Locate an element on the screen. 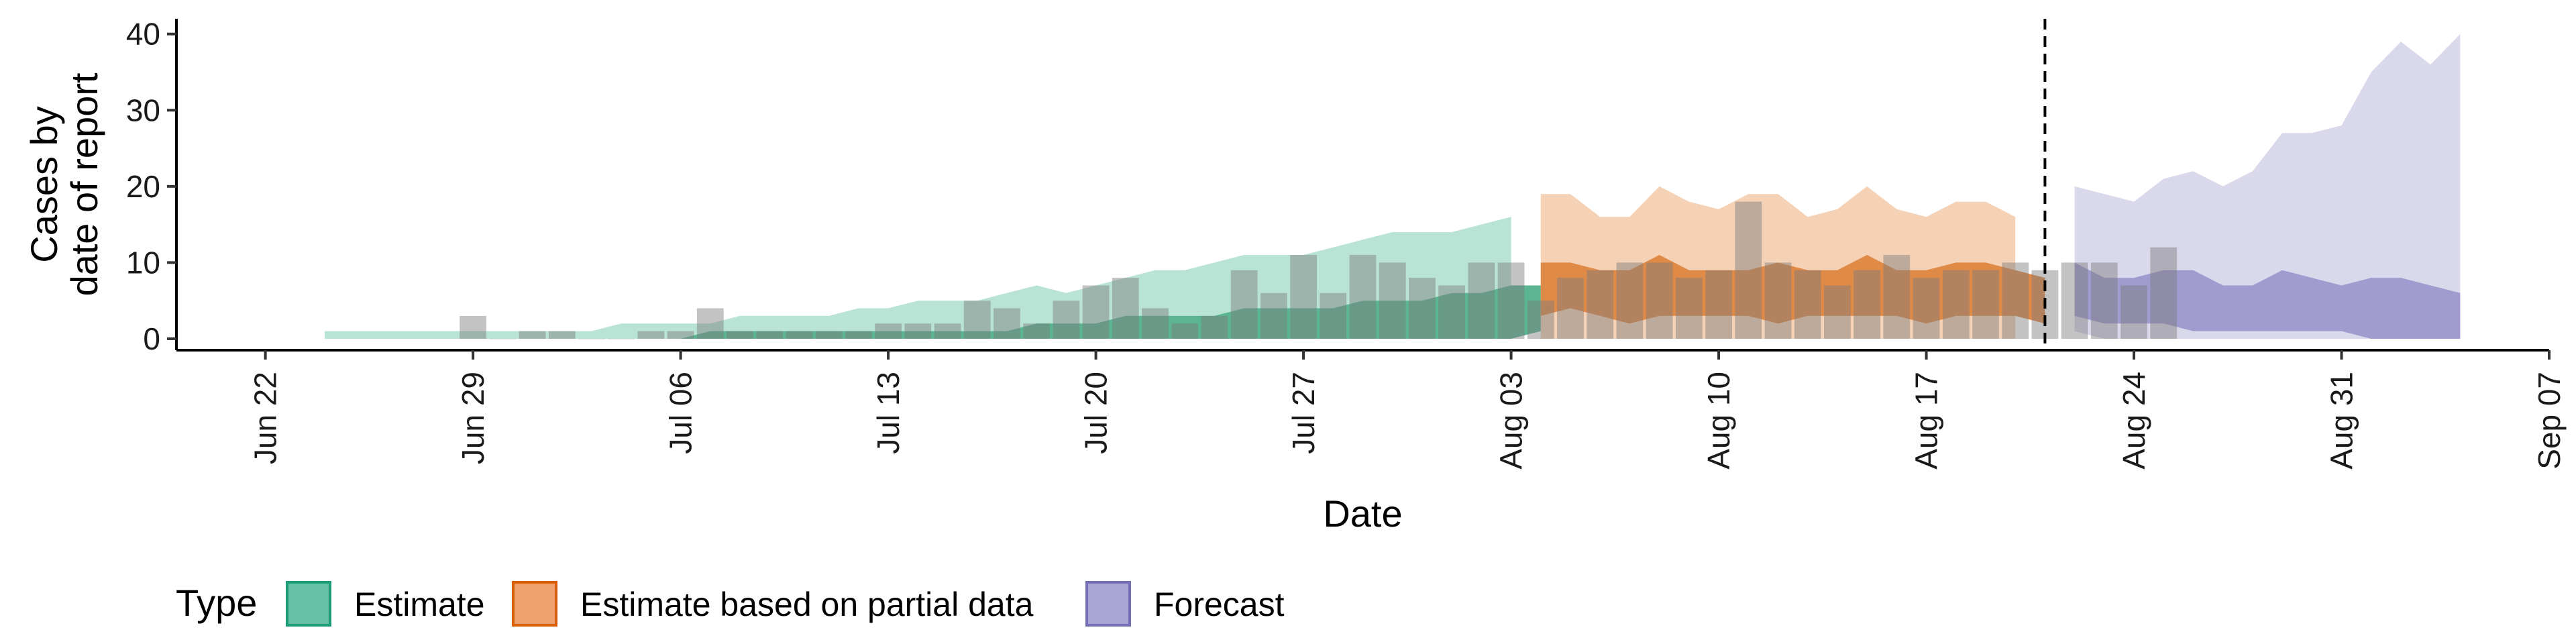  x-tick-label: Aug 31 is located at coordinates (2341, 421).